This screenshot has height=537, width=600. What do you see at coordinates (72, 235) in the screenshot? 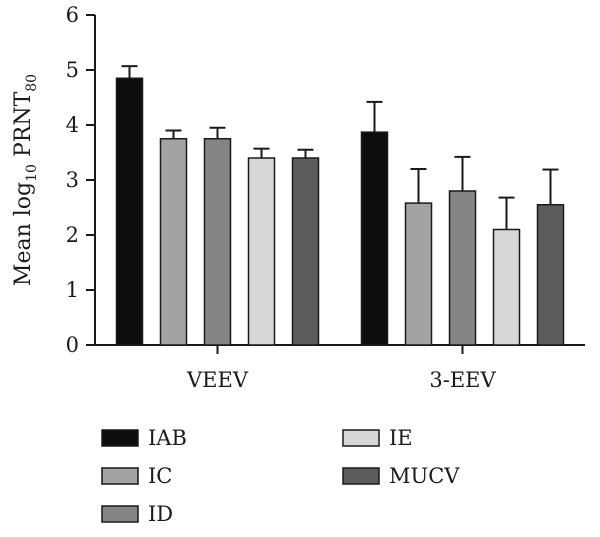
I see `y-tick-label: 2` at bounding box center [72, 235].